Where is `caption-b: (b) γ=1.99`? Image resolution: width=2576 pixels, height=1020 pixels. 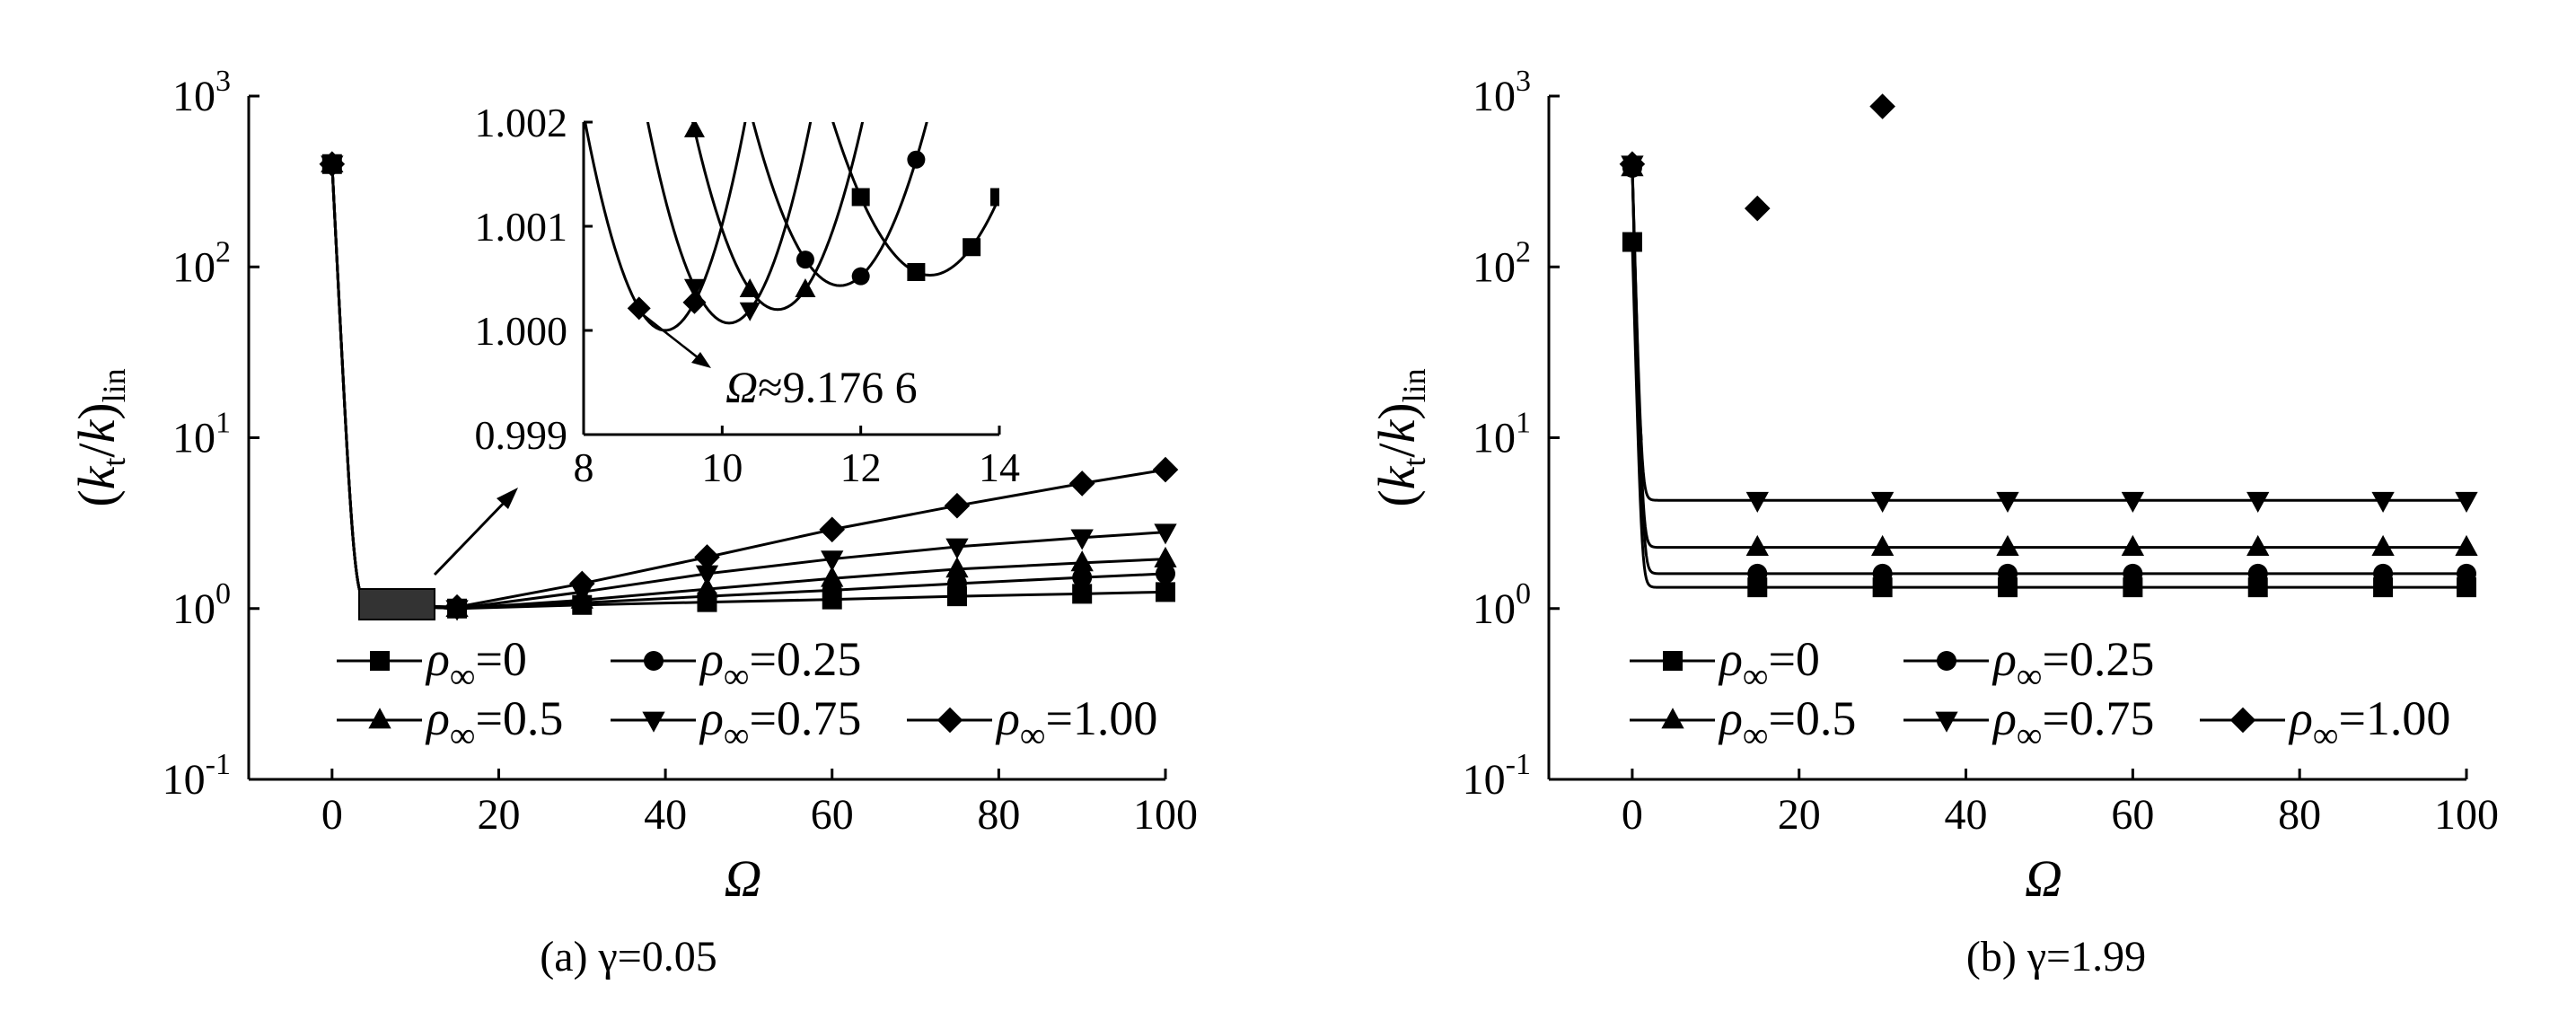
caption-b: (b) γ=1.99 is located at coordinates (2056, 956).